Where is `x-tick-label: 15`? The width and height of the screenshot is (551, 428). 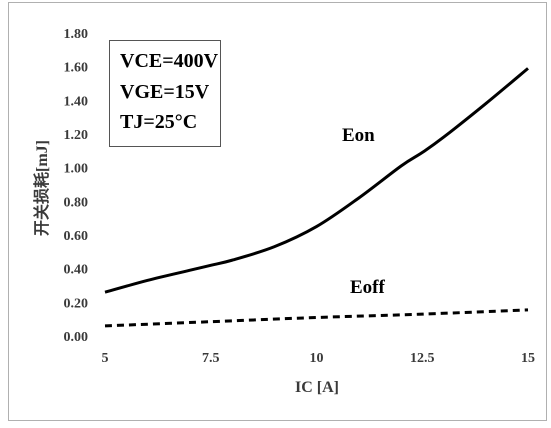 x-tick-label: 15 is located at coordinates (528, 358).